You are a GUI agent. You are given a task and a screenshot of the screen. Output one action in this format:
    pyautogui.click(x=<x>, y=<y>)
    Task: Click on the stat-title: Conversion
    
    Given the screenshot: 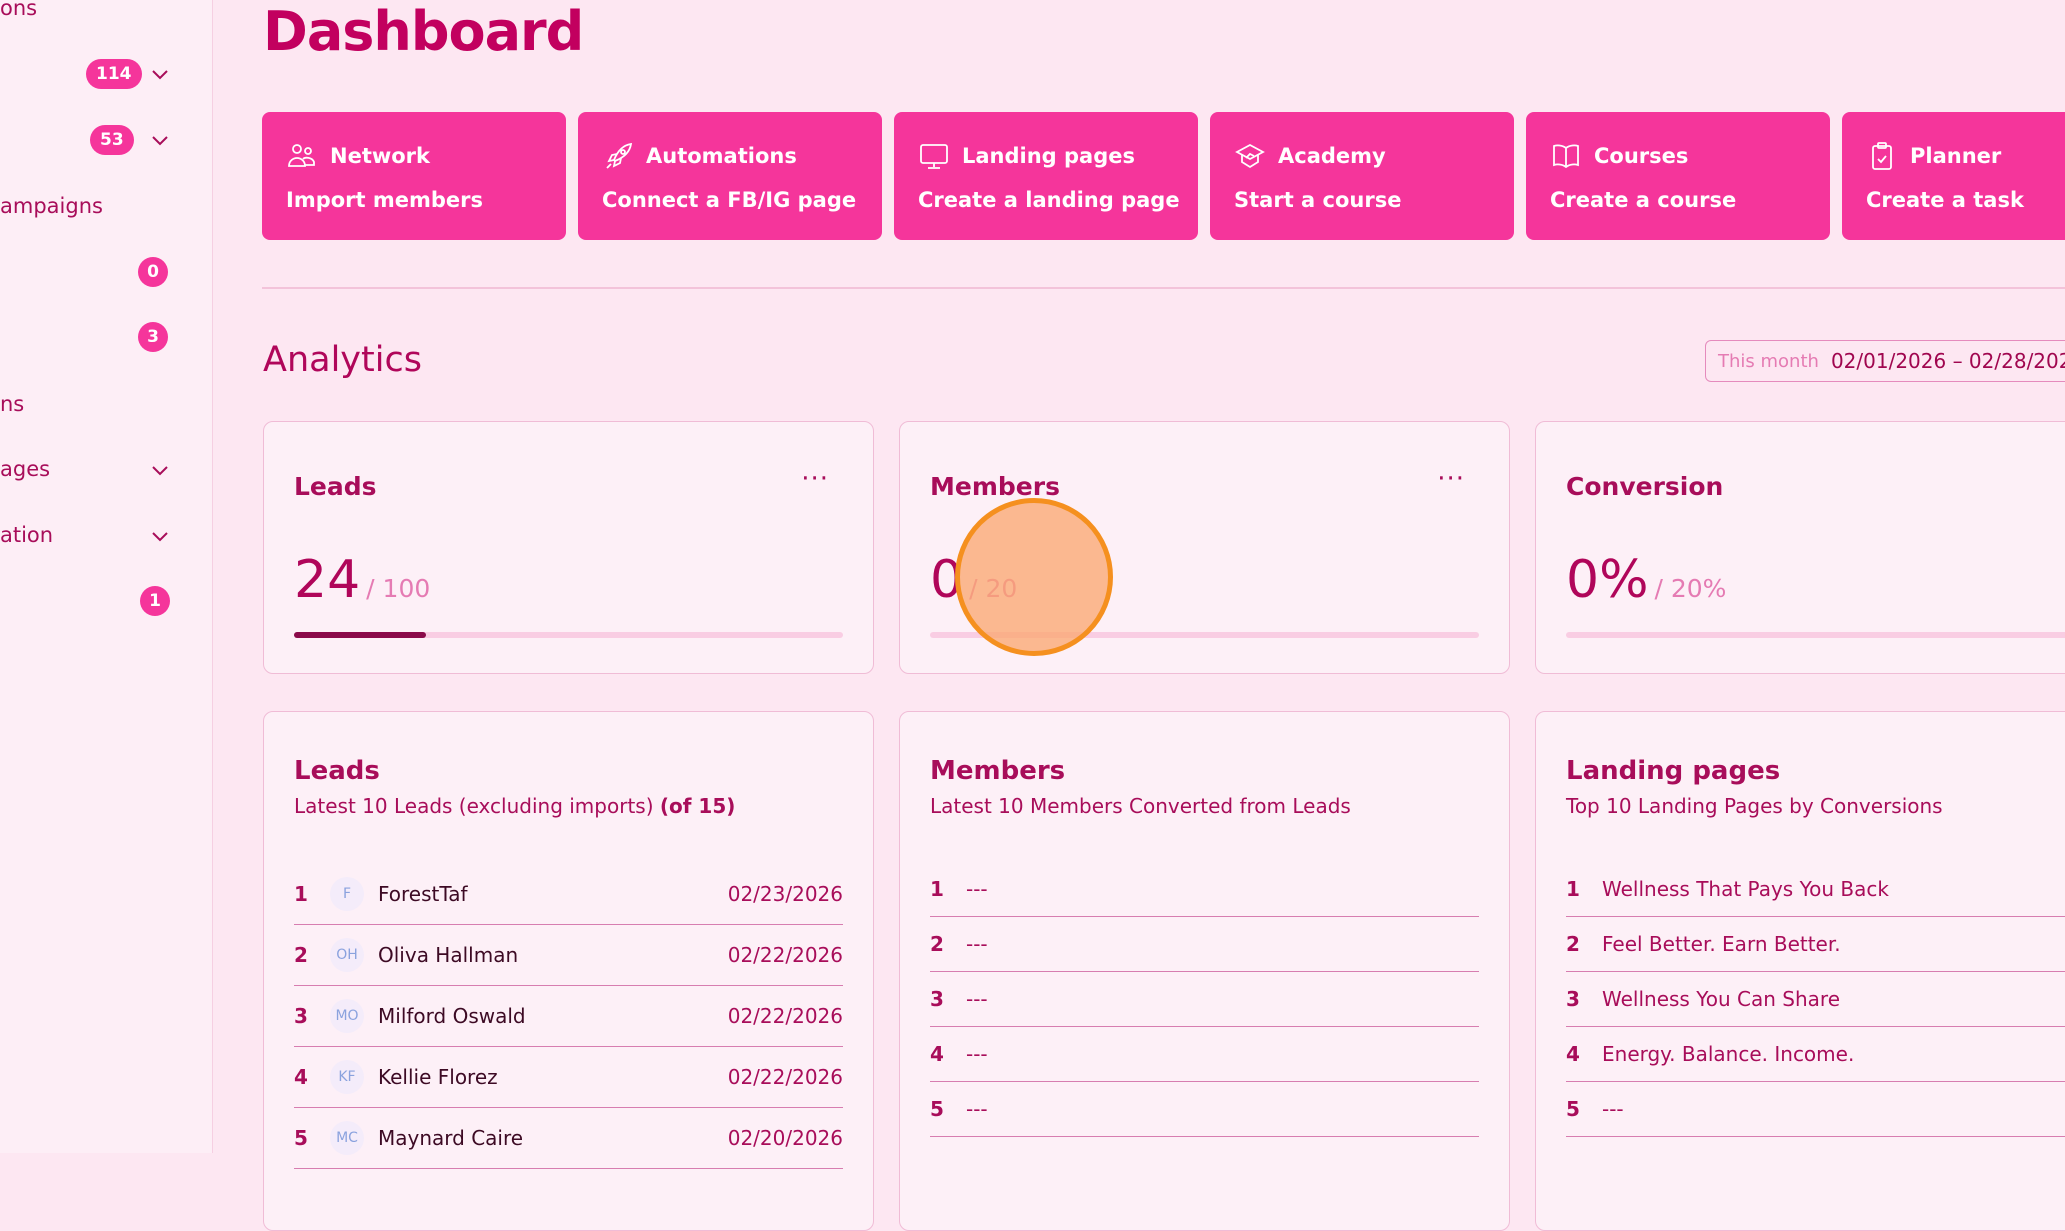 What is the action you would take?
    pyautogui.click(x=1645, y=486)
    